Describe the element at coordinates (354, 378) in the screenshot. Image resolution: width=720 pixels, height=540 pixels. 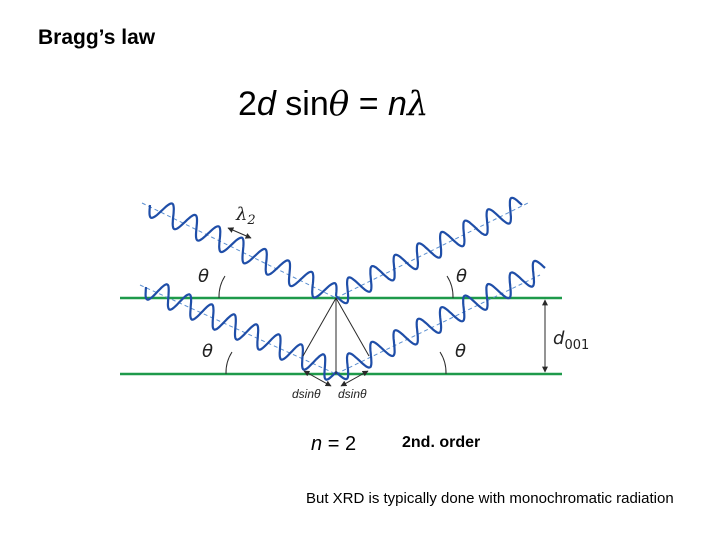
I see `path-diff-arrow-right` at that location.